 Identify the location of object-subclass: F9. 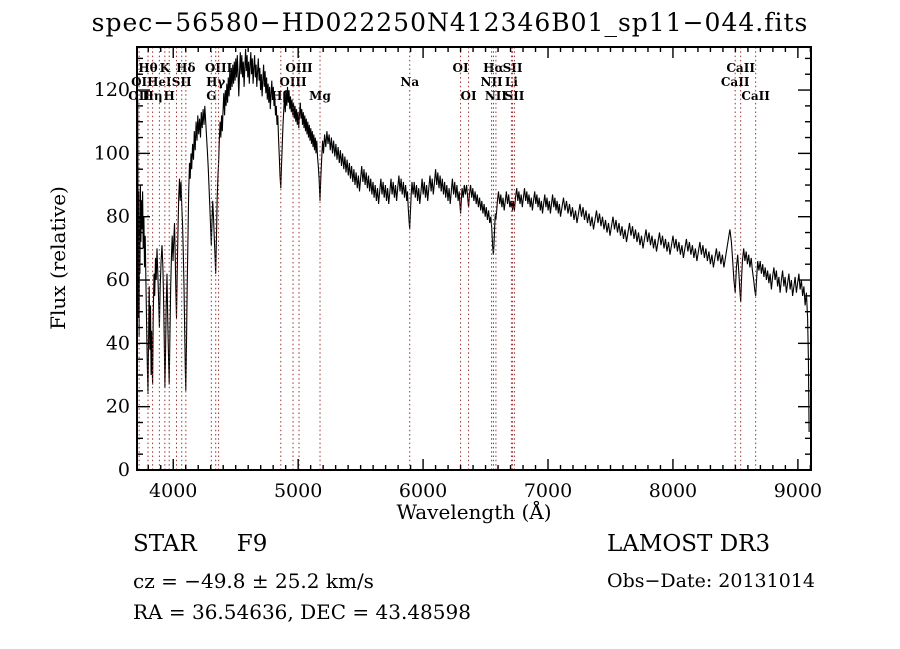
(252, 544).